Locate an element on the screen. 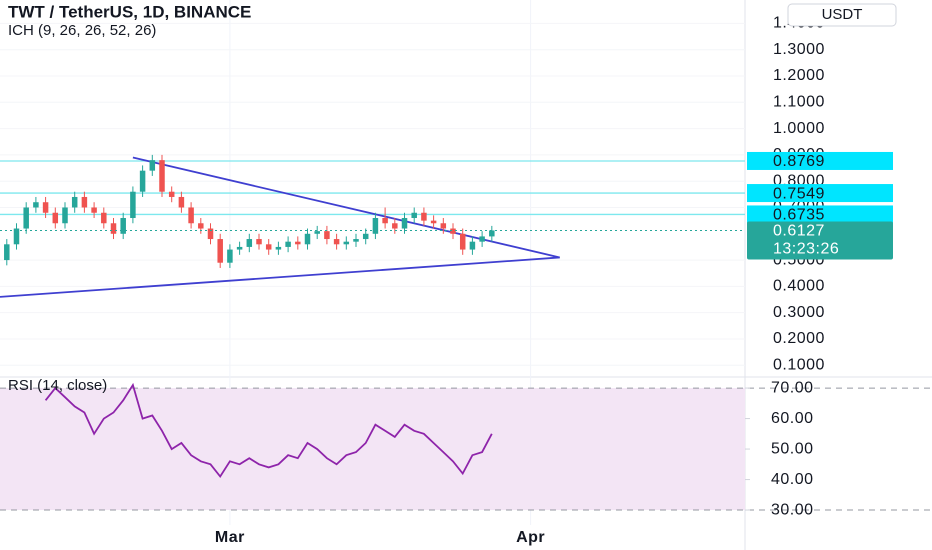 The image size is (932, 550). y-tick-label: 1.2000 is located at coordinates (799, 75).